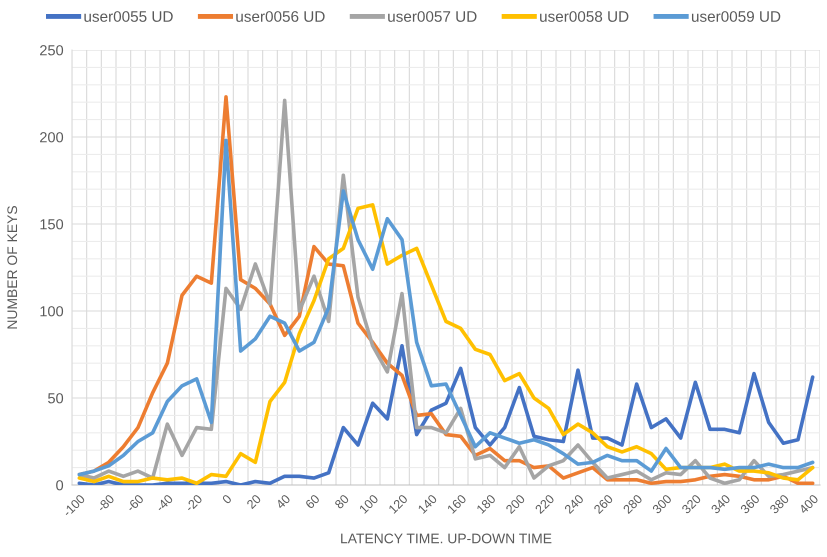  What do you see at coordinates (779, 504) in the screenshot?
I see `x-tick-label: 380` at bounding box center [779, 504].